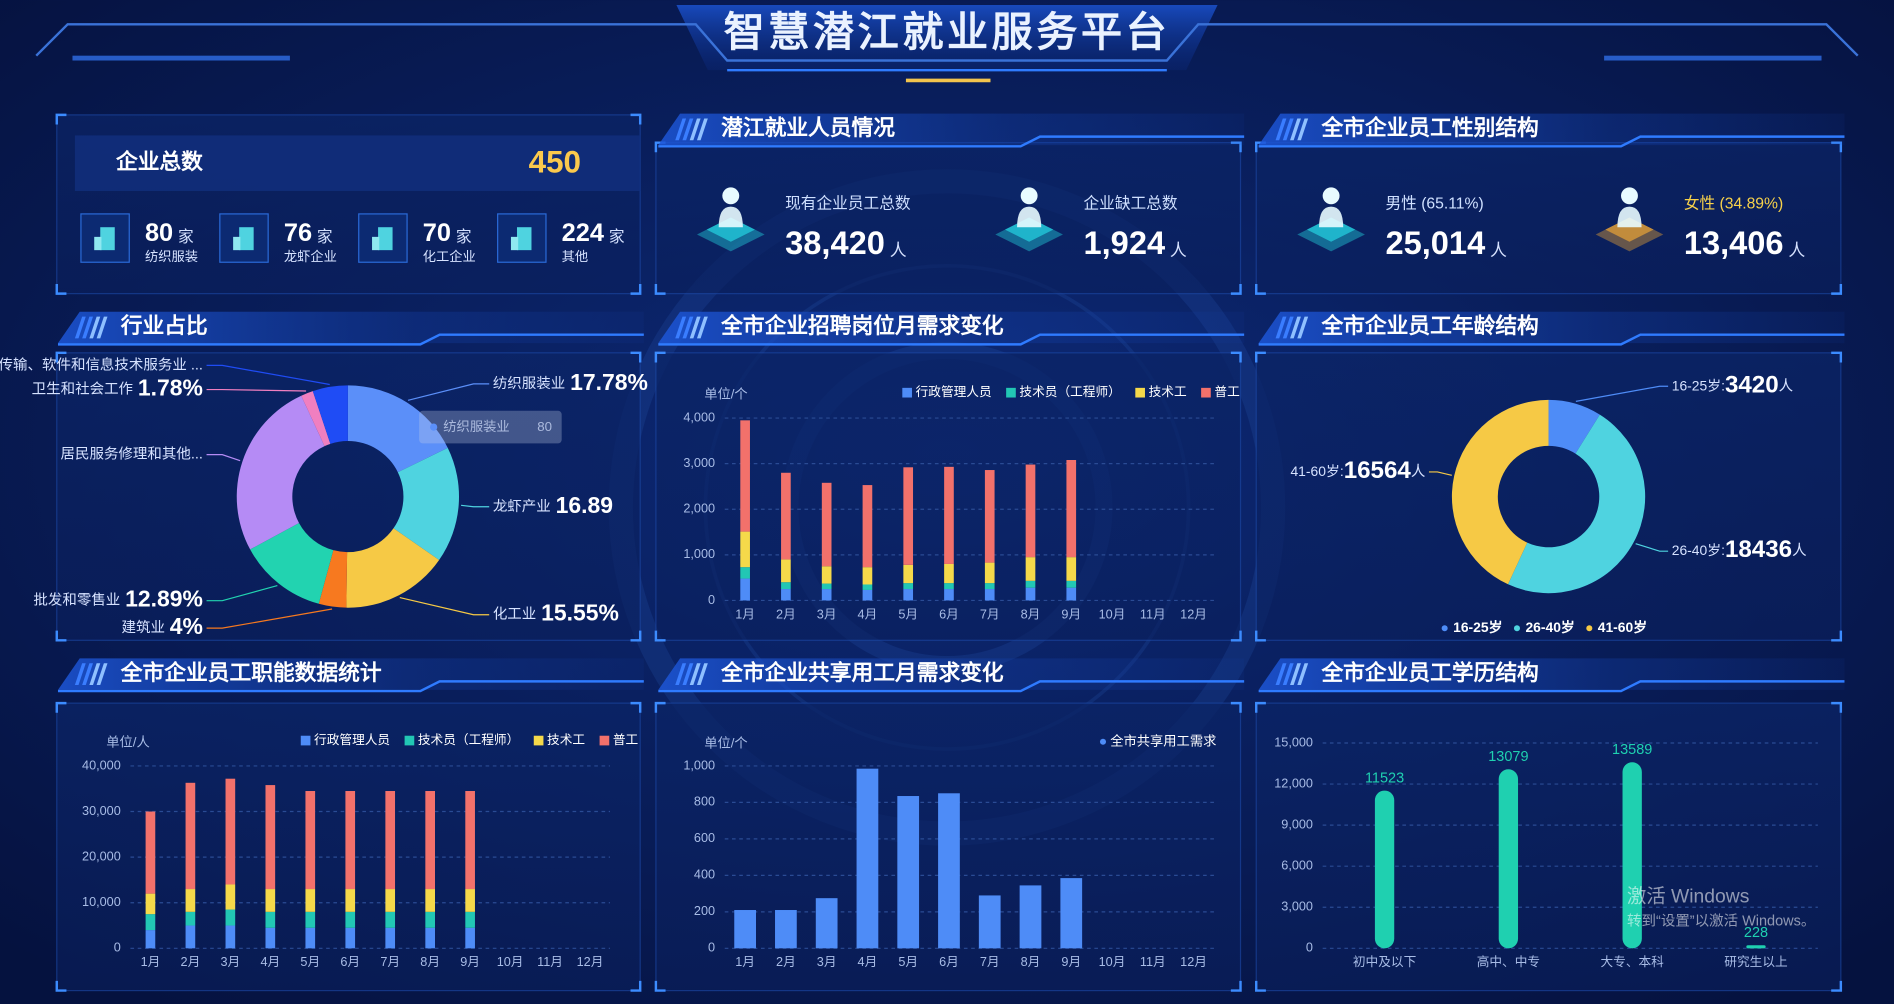 Image resolution: width=1894 pixels, height=1004 pixels. What do you see at coordinates (1752, 385) in the screenshot?
I see `slice-value: 3420` at bounding box center [1752, 385].